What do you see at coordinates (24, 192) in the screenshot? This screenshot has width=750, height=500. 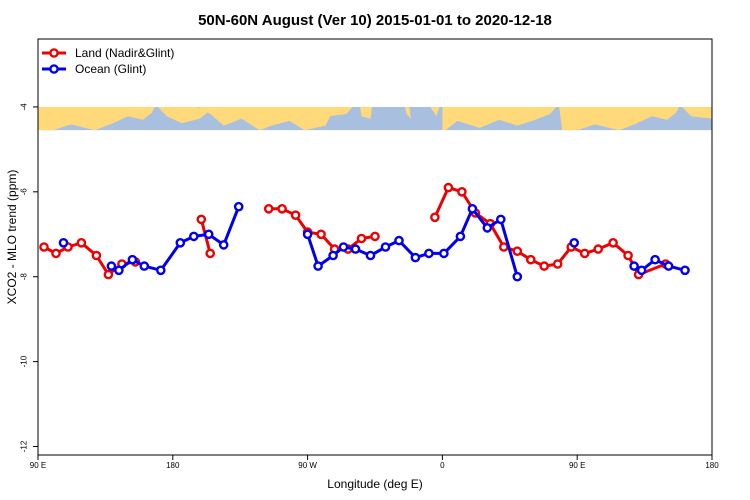 I see `y-tick-label: -6` at bounding box center [24, 192].